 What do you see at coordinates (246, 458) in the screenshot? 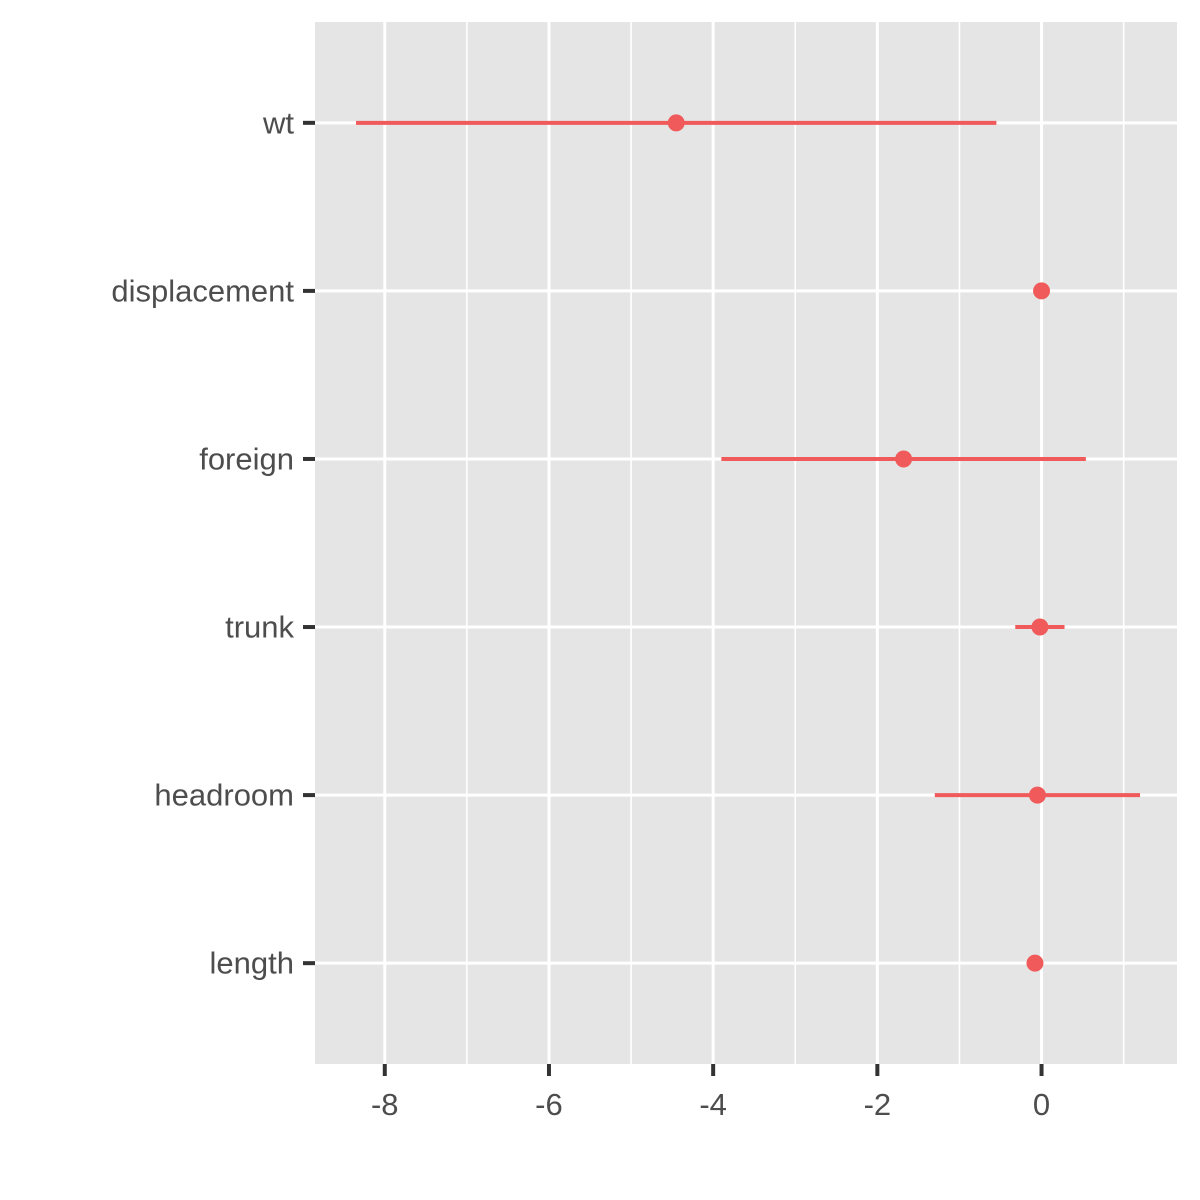
I see `y-tick-label: foreign` at bounding box center [246, 458].